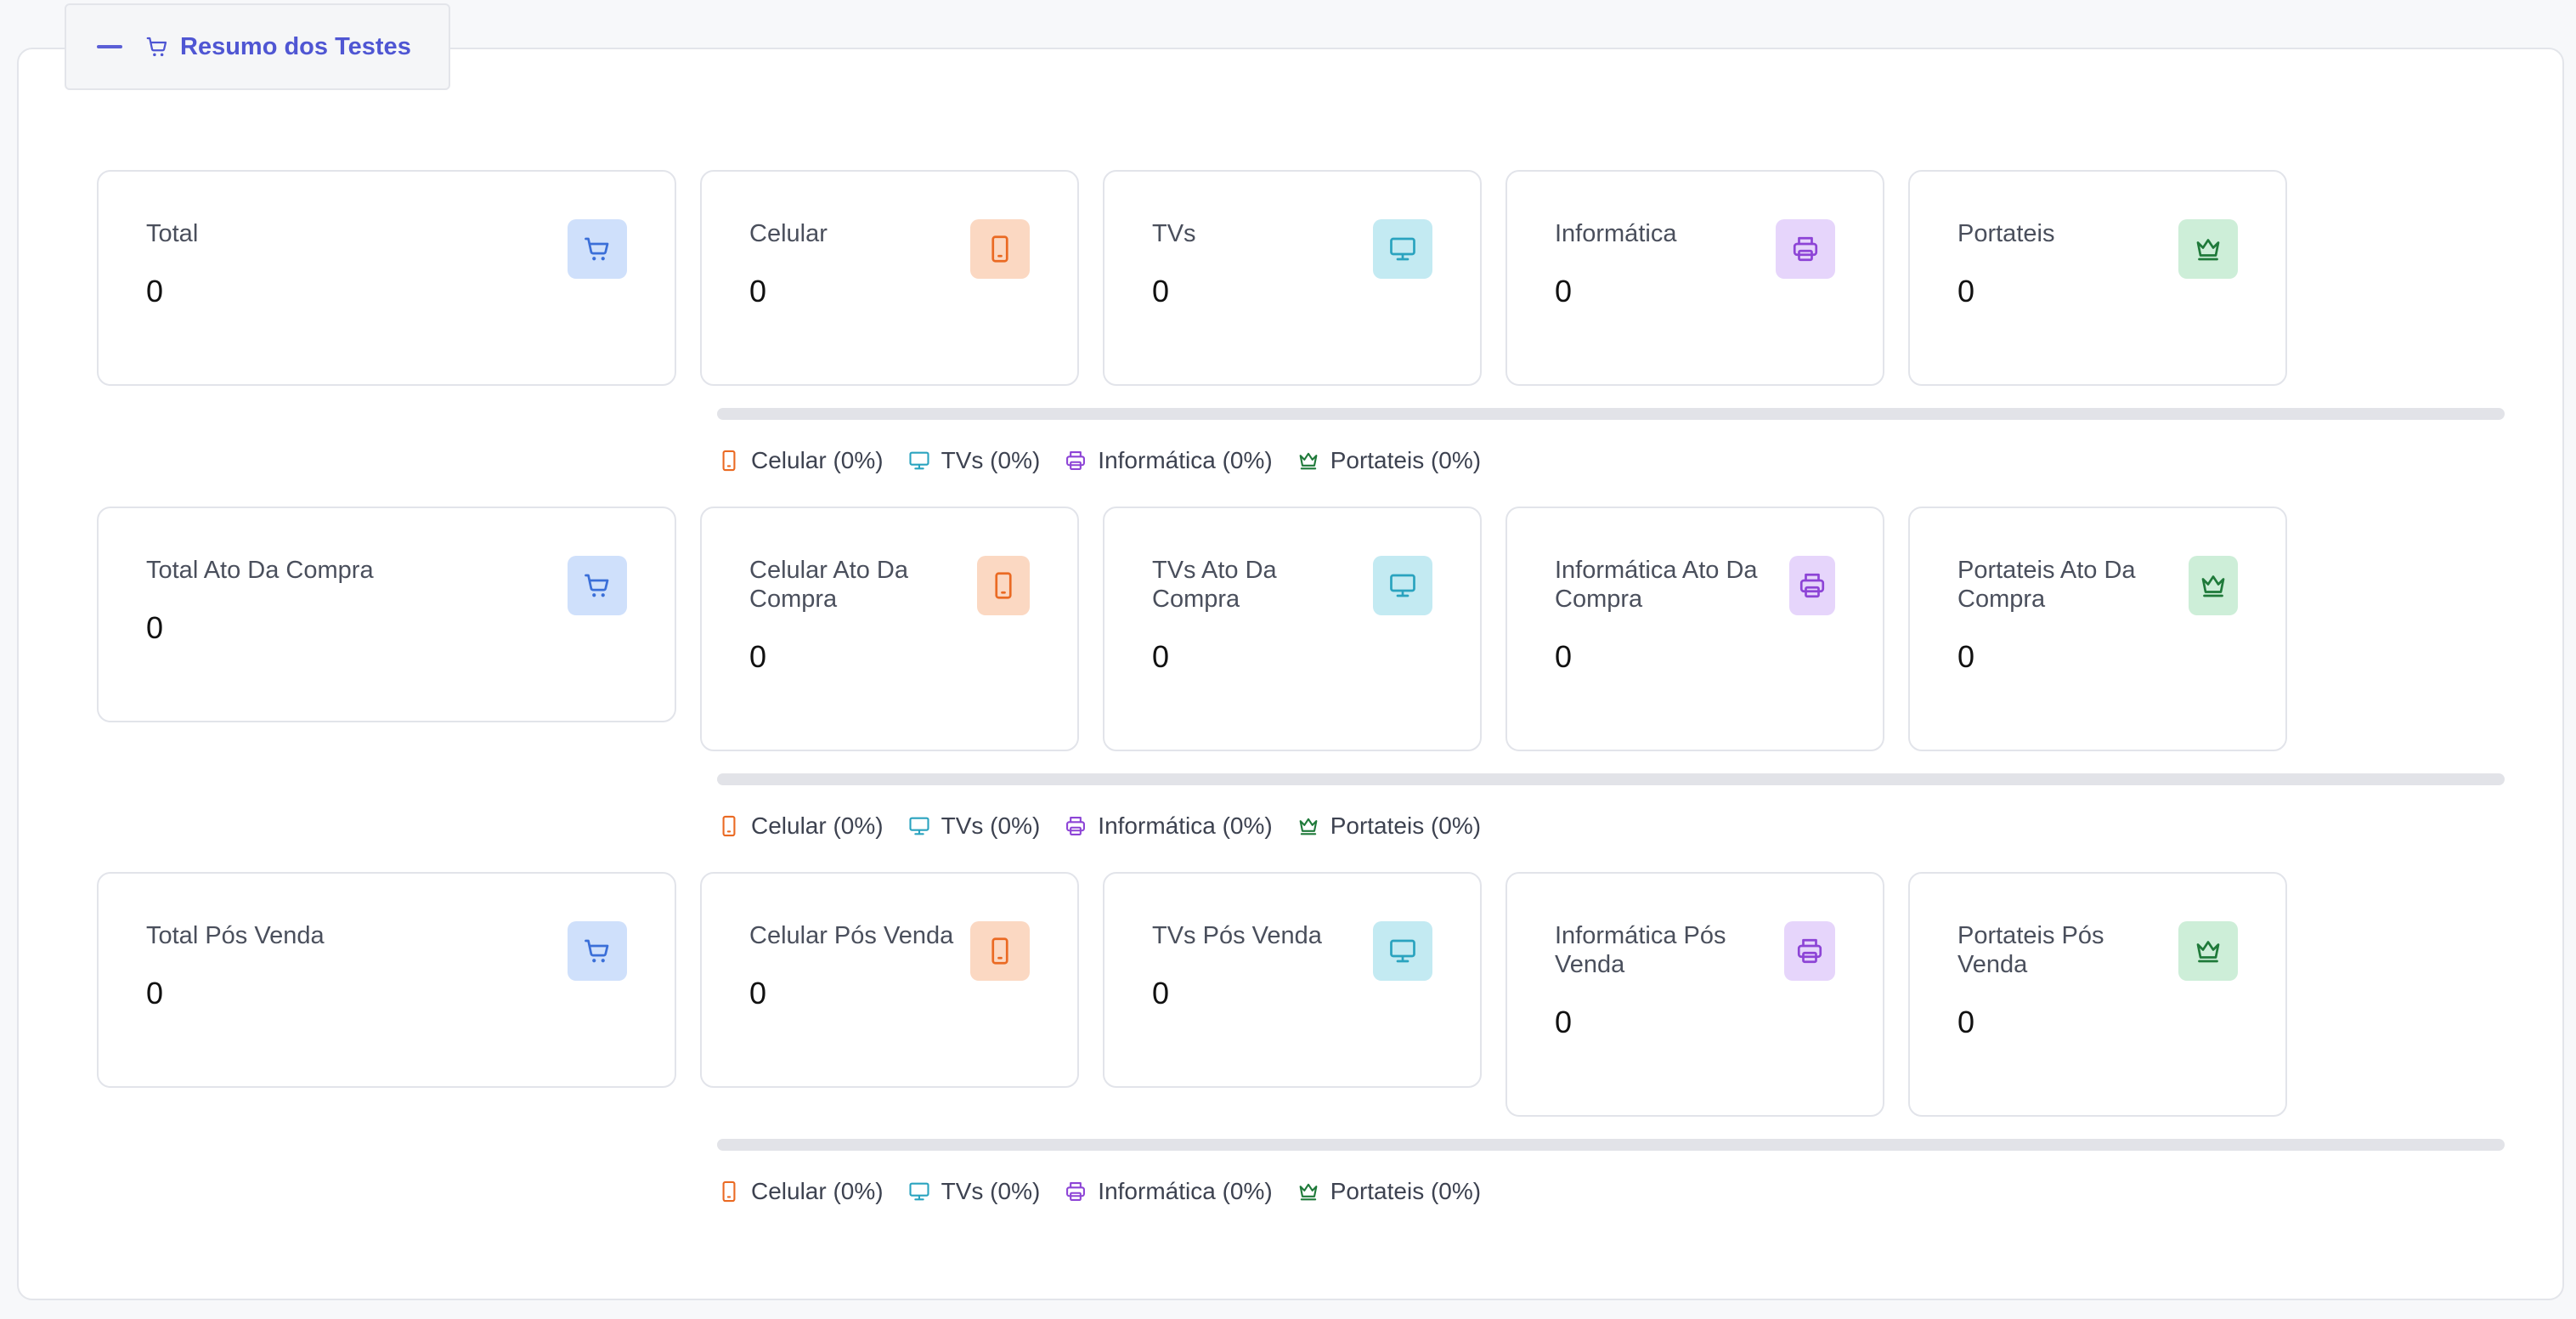 The height and width of the screenshot is (1319, 2576). I want to click on summary-panel-tab: Resumo dos Testes, so click(257, 46).